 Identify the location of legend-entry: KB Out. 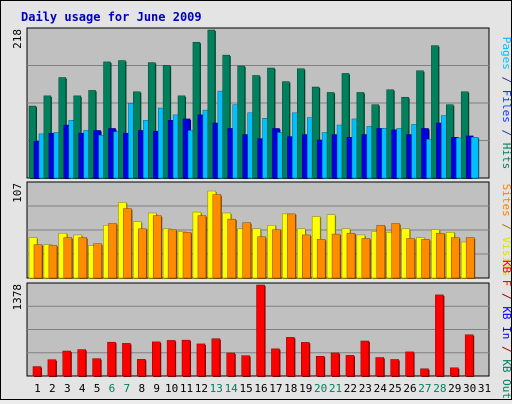
(505, 379).